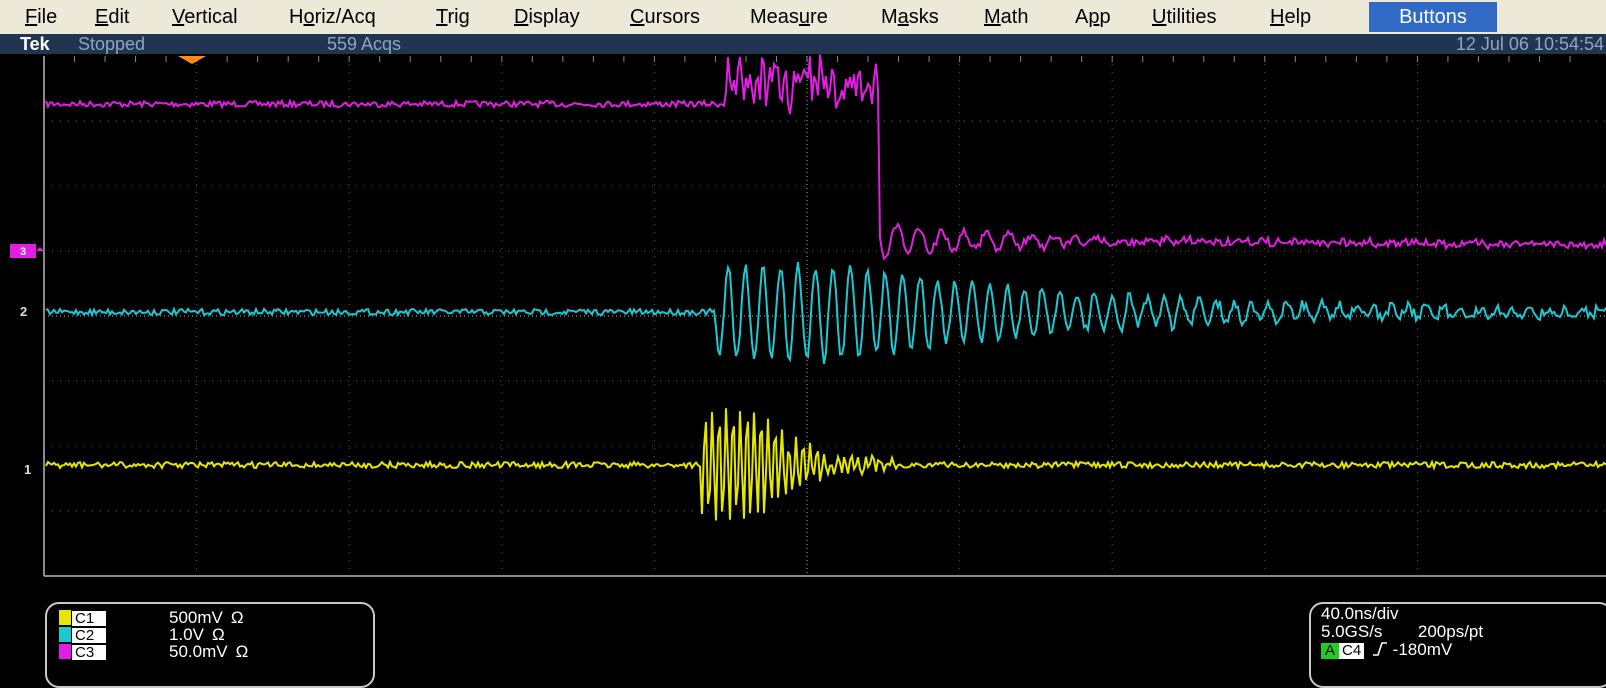 This screenshot has width=1606, height=688. What do you see at coordinates (205, 17) in the screenshot?
I see `menu-vertical: Vertical` at bounding box center [205, 17].